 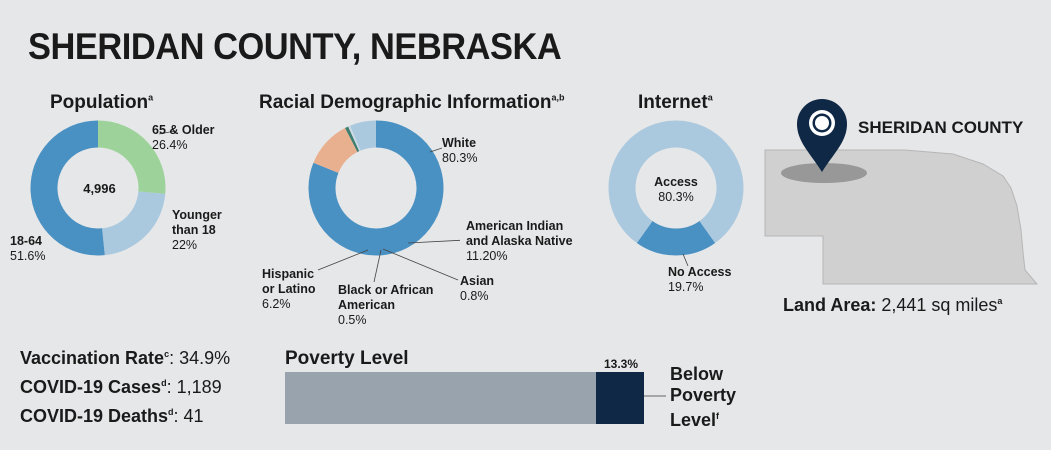 I want to click on nebraska-state-shape, so click(x=901, y=217).